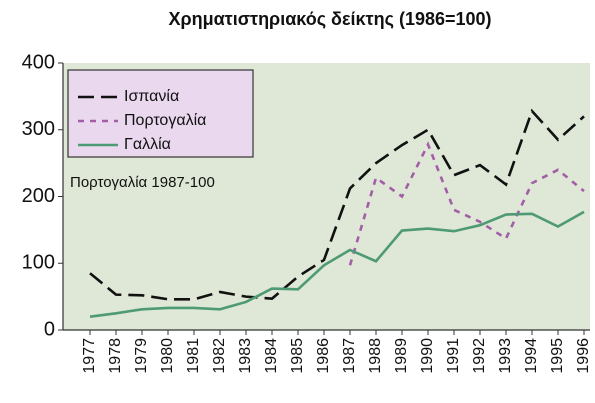  Describe the element at coordinates (115, 356) in the screenshot. I see `x-tick-label: 1978` at that location.